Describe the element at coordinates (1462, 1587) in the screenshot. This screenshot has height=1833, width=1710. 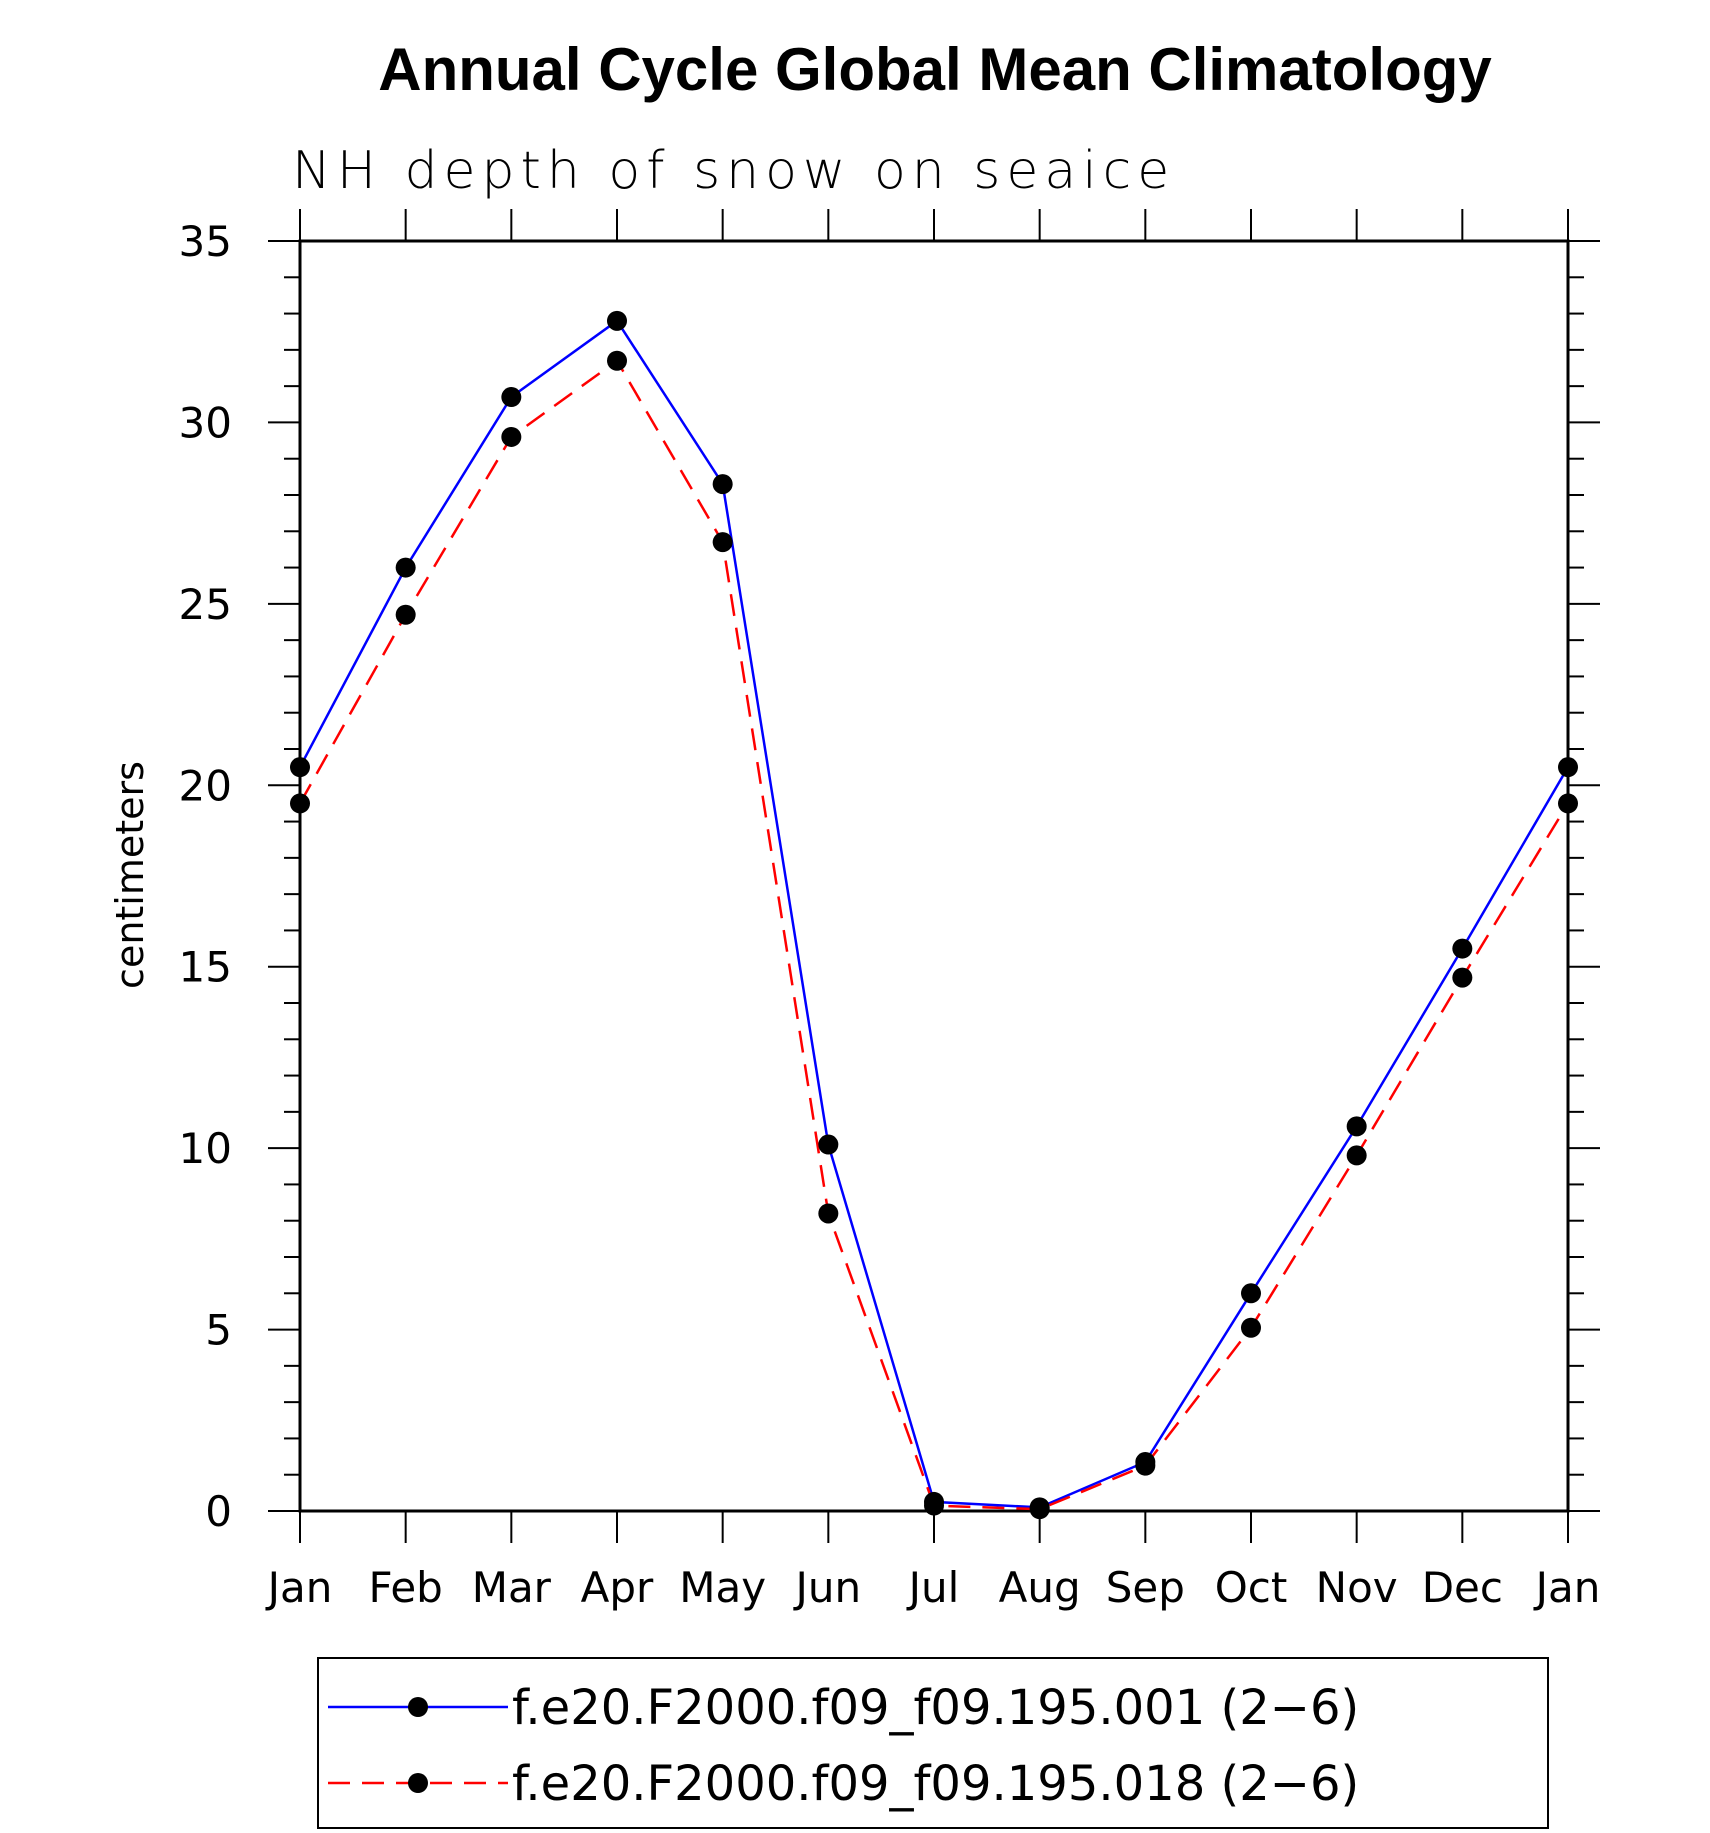
I see `x-tick-label: Dec` at that location.